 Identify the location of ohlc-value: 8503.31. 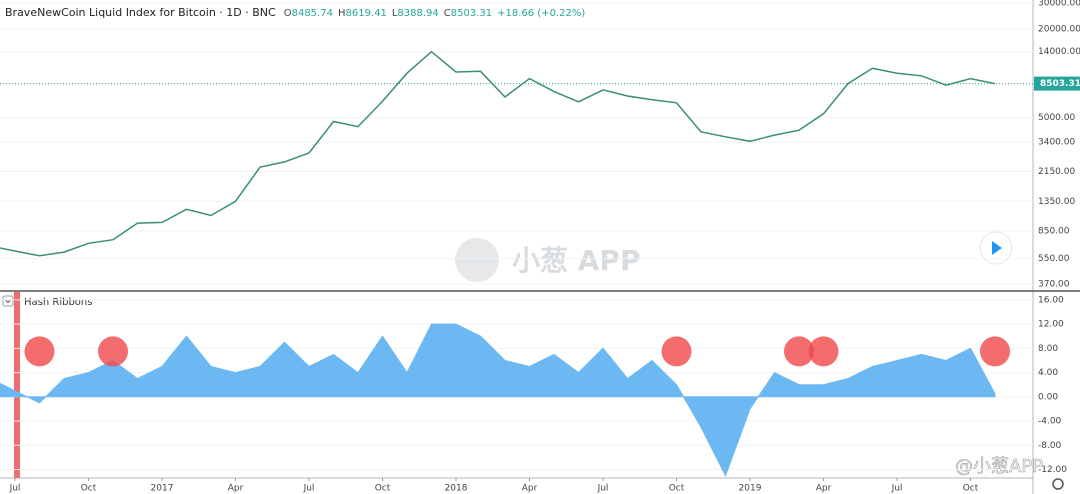
(471, 13).